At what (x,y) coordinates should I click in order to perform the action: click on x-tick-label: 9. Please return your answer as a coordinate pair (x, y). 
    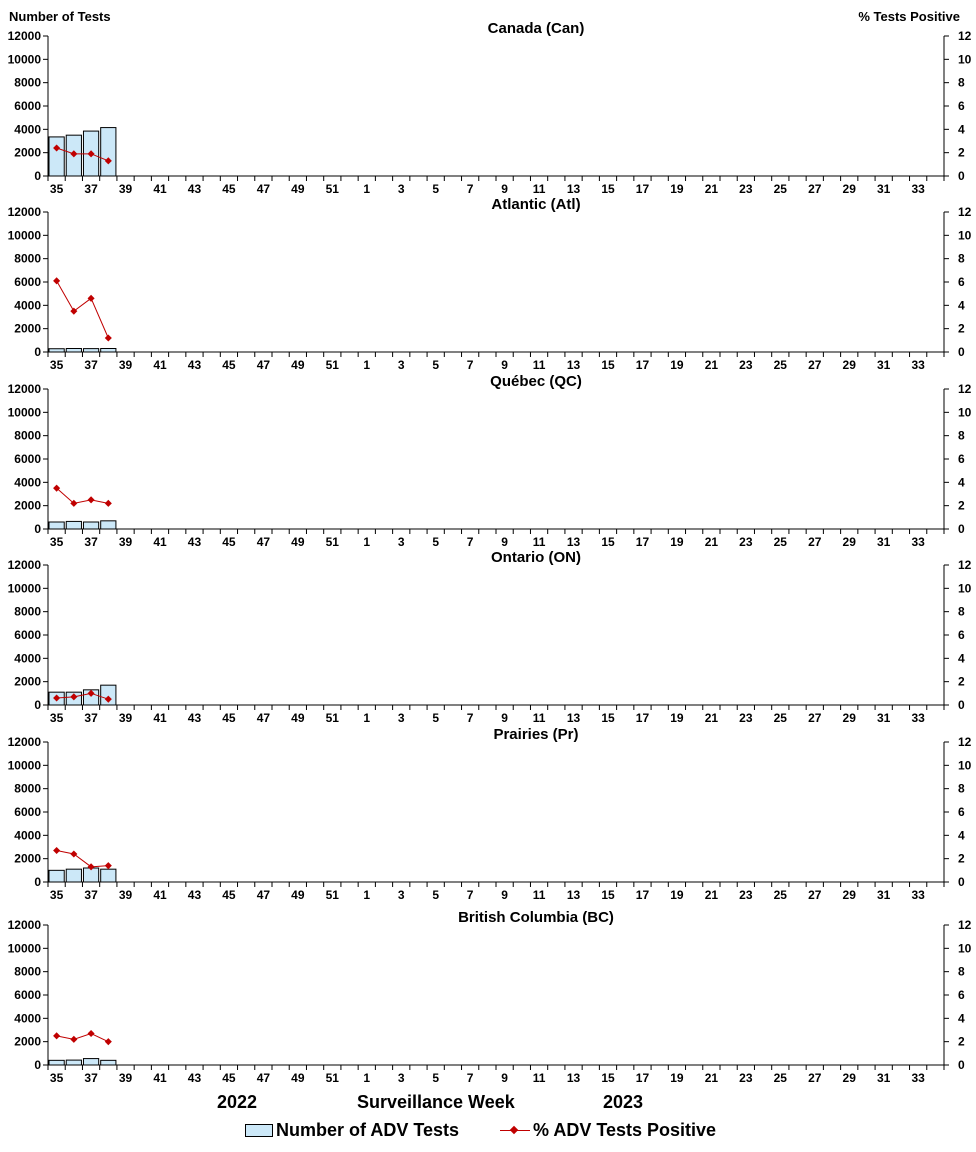
    Looking at the image, I should click on (504, 542).